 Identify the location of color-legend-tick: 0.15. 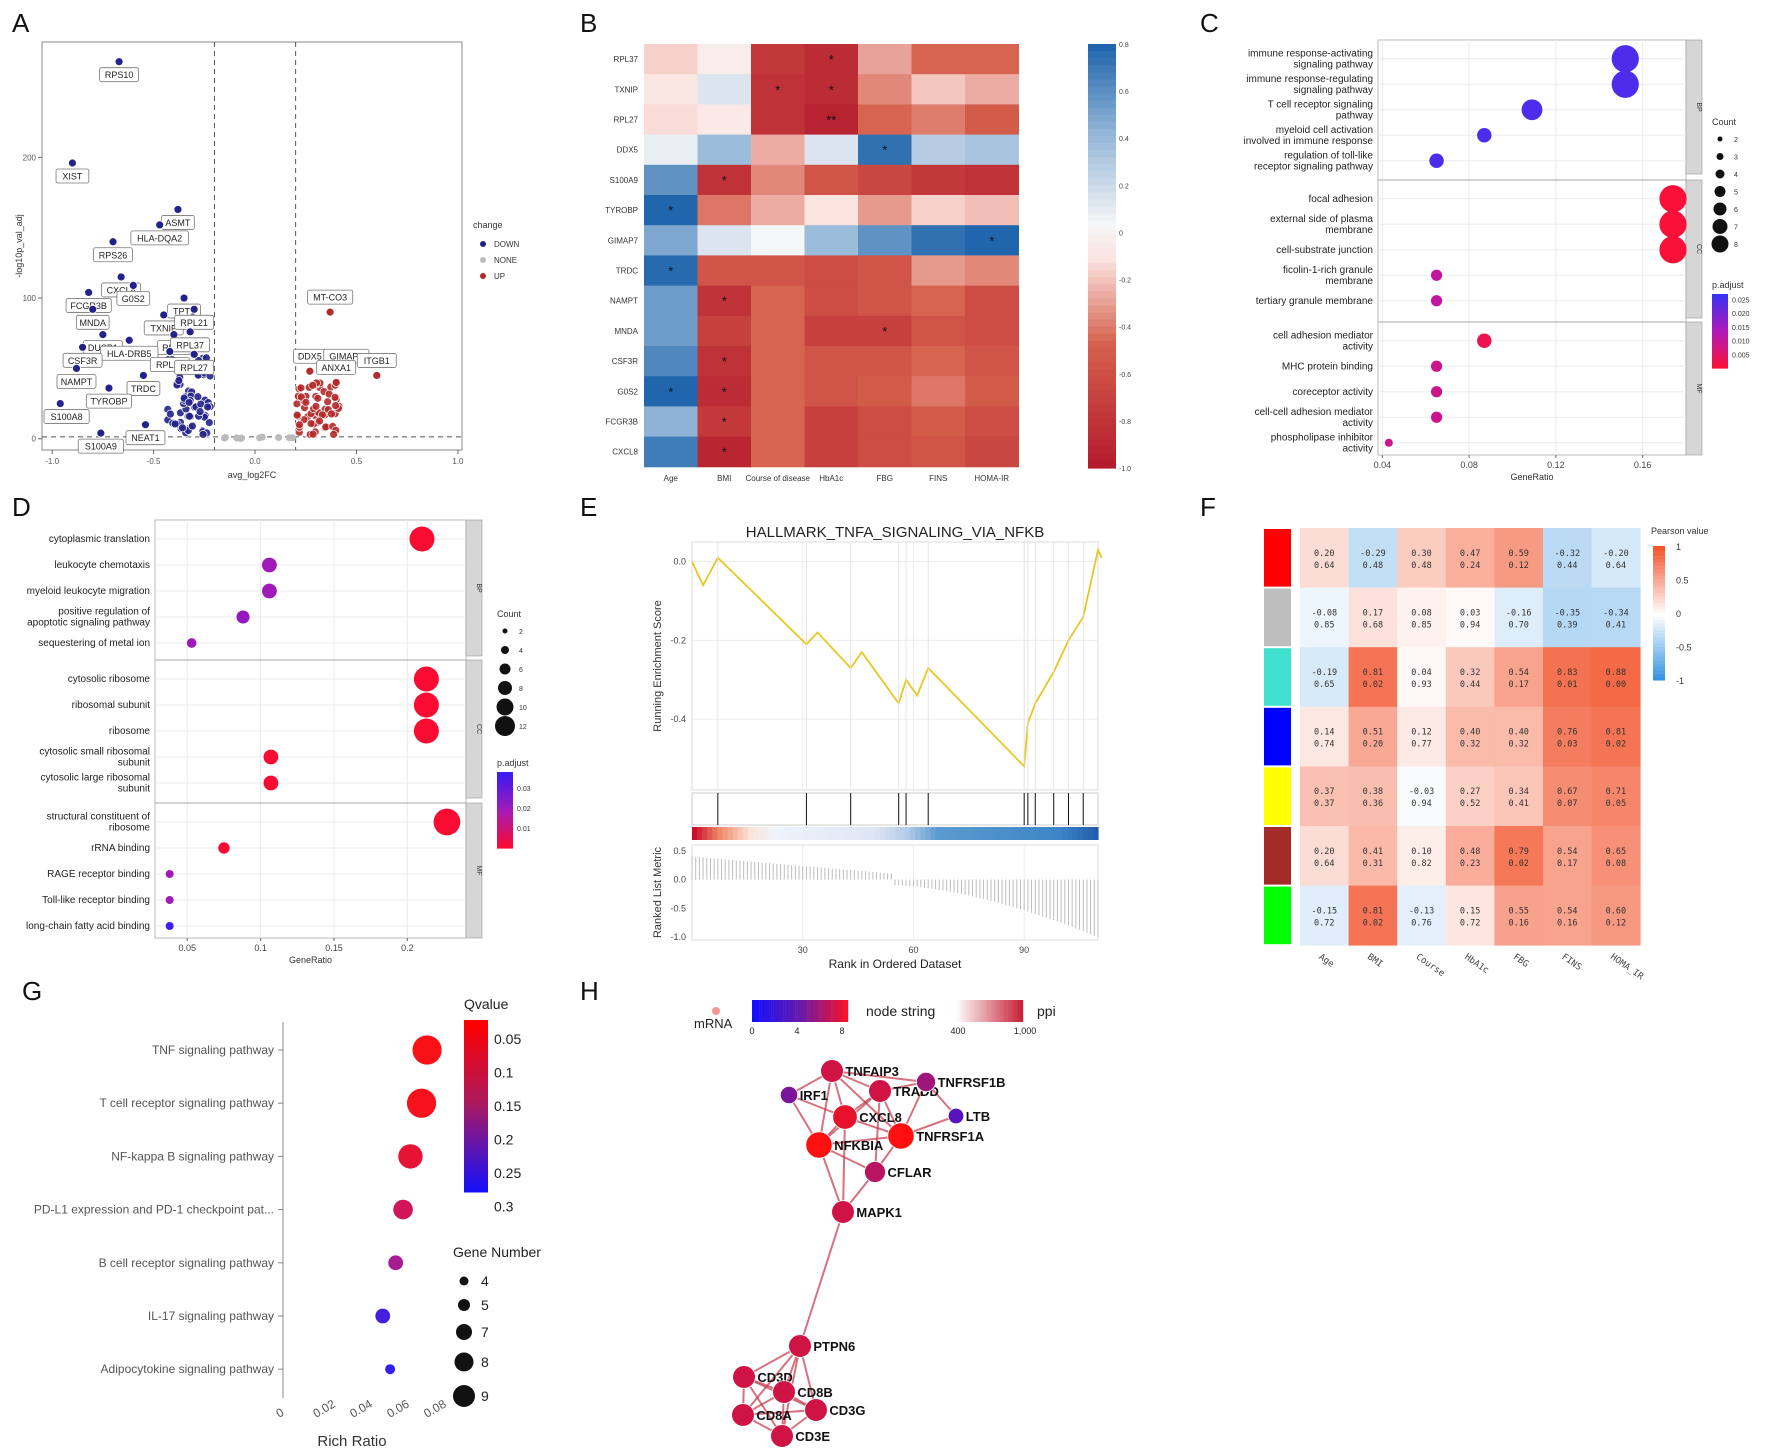
(507, 1106).